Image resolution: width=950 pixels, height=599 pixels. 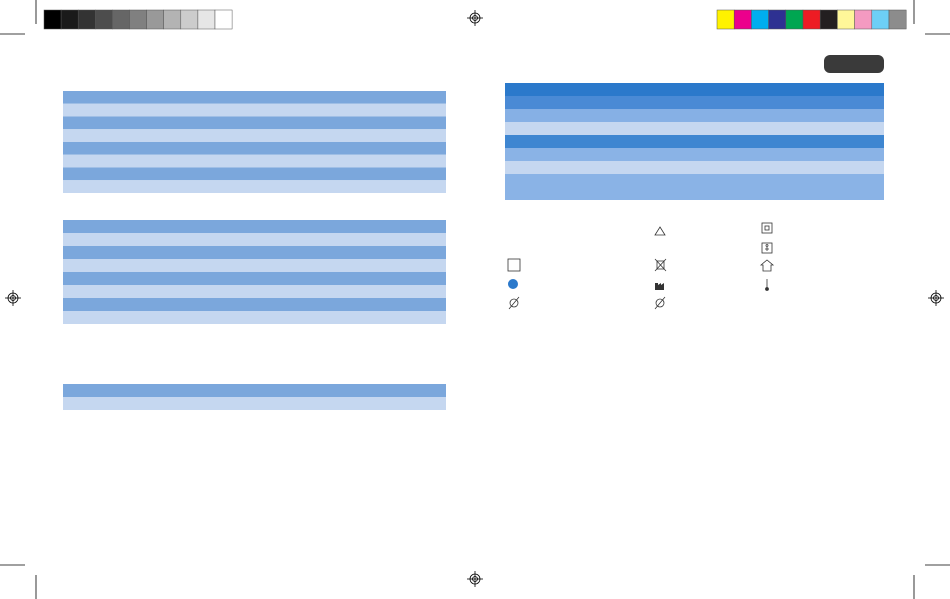 I want to click on grayscale-bar, so click(x=138, y=19).